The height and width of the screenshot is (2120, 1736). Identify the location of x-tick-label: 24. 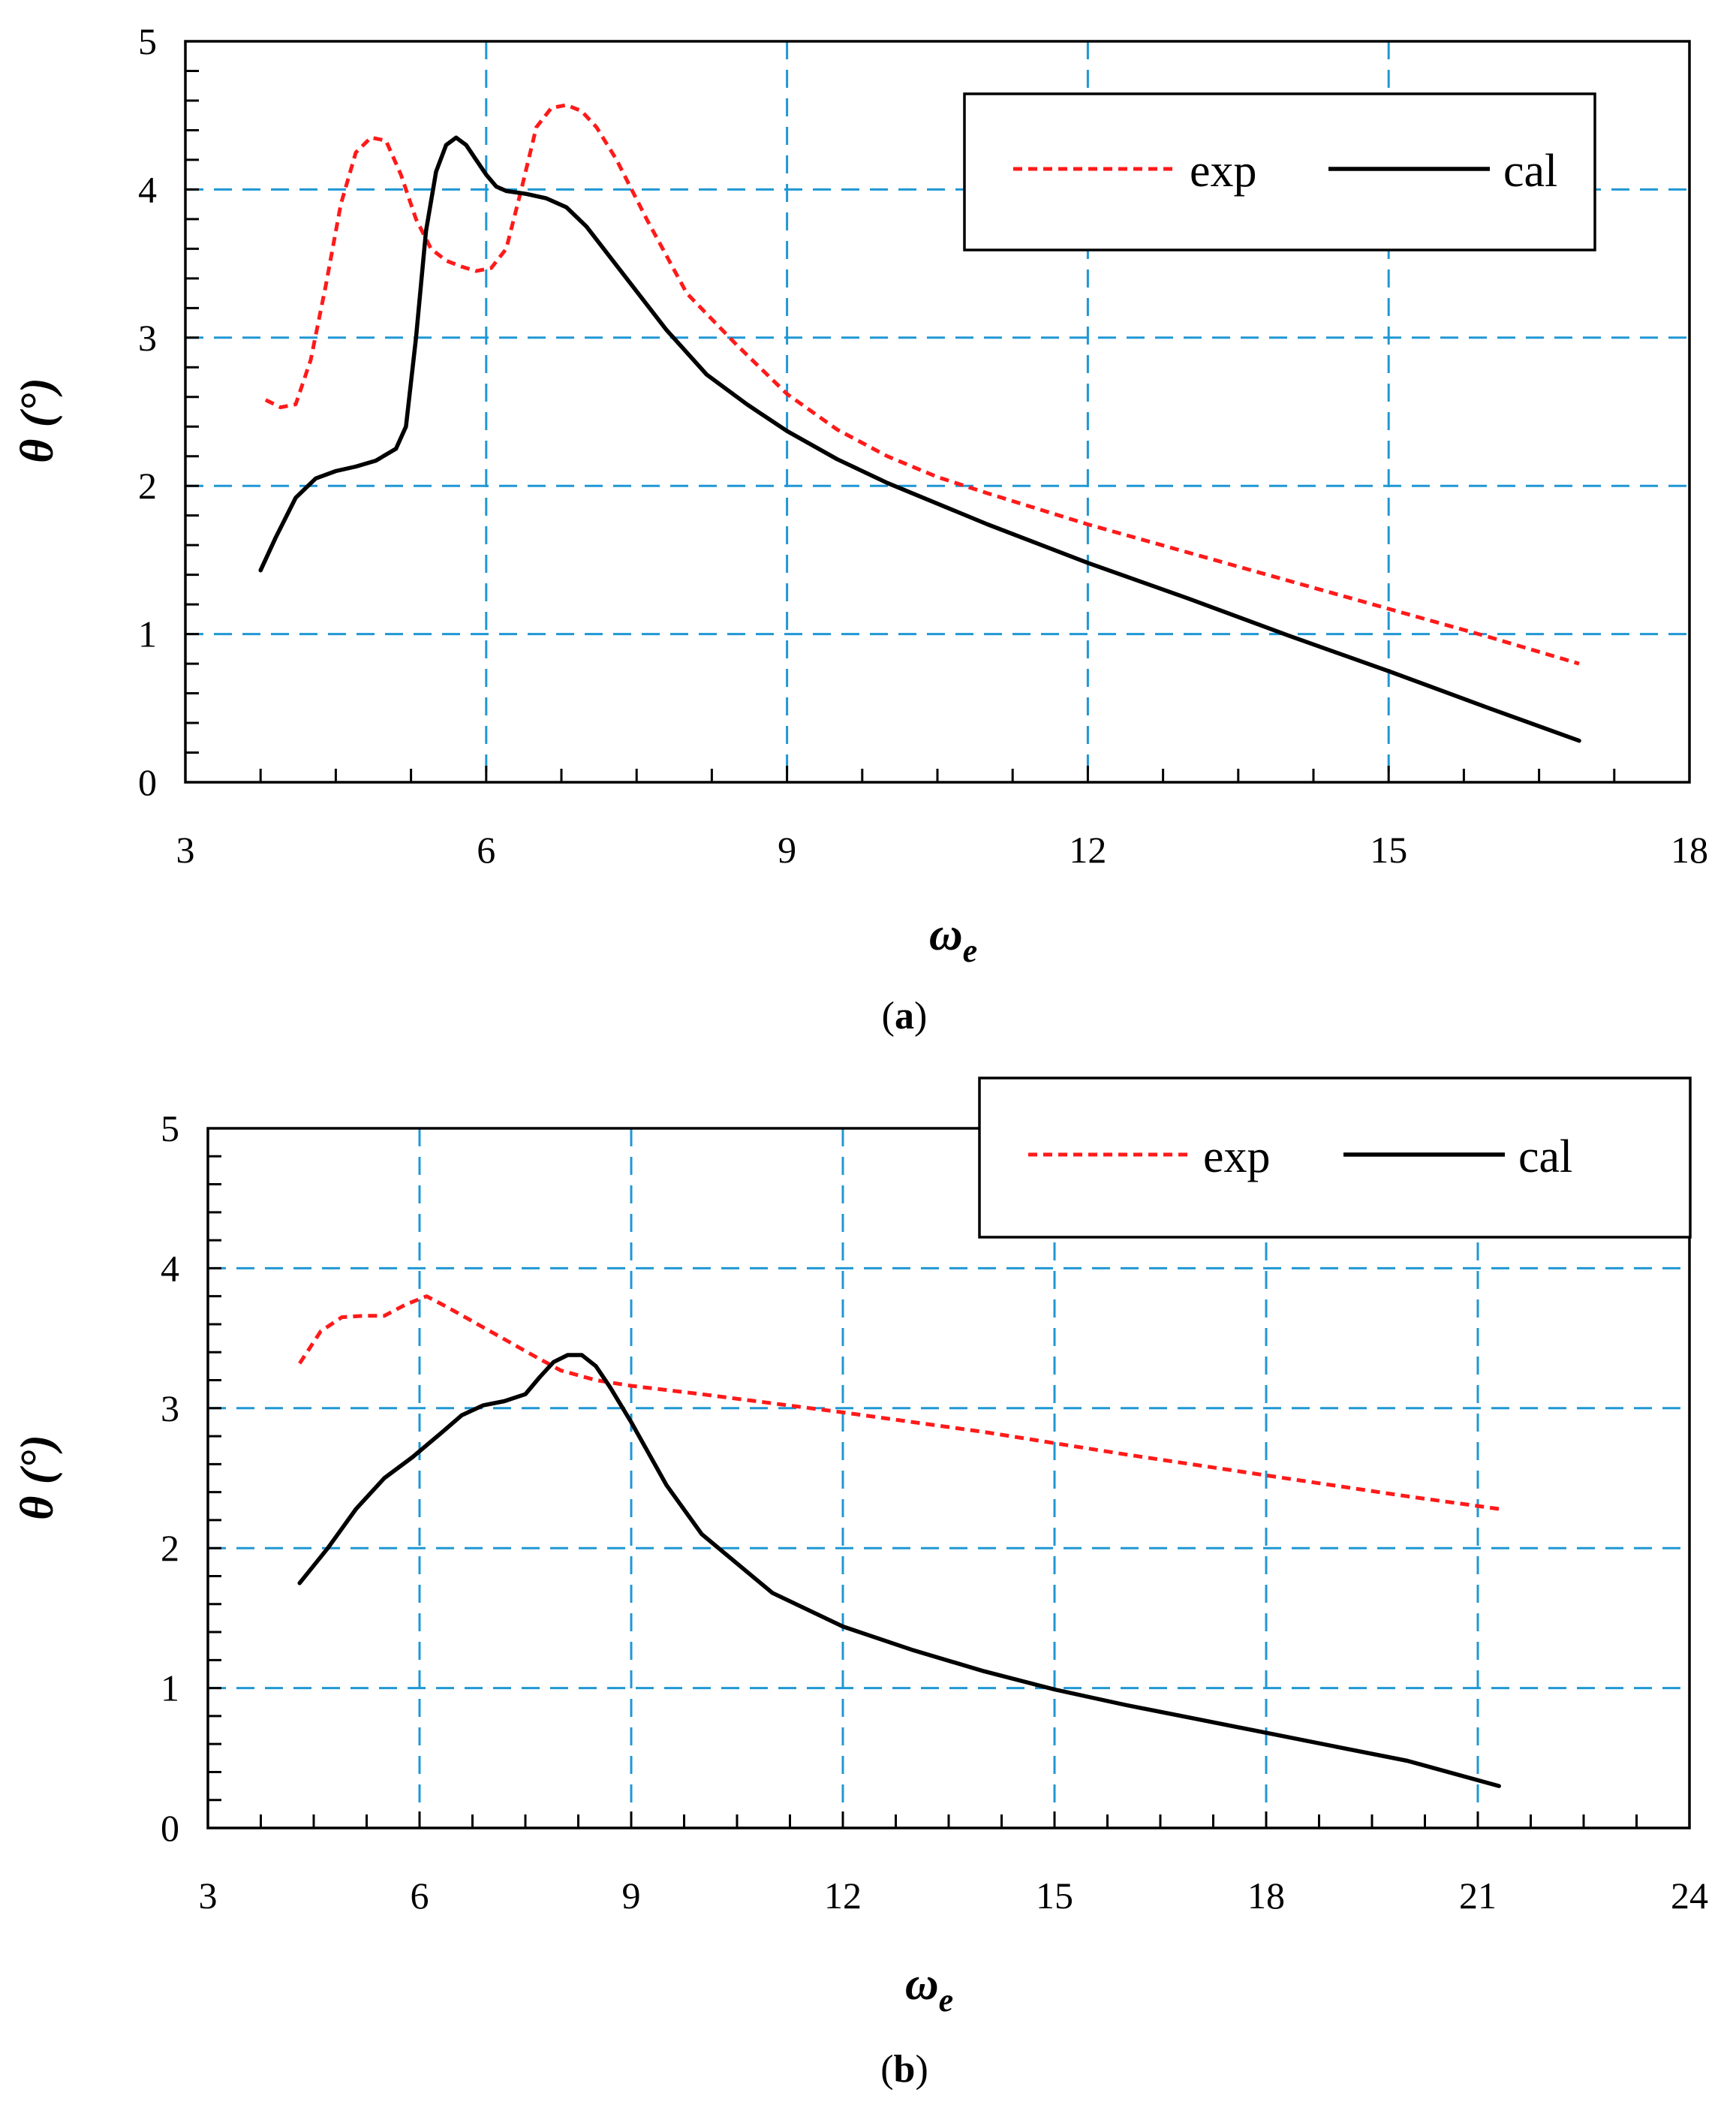
(1690, 1896).